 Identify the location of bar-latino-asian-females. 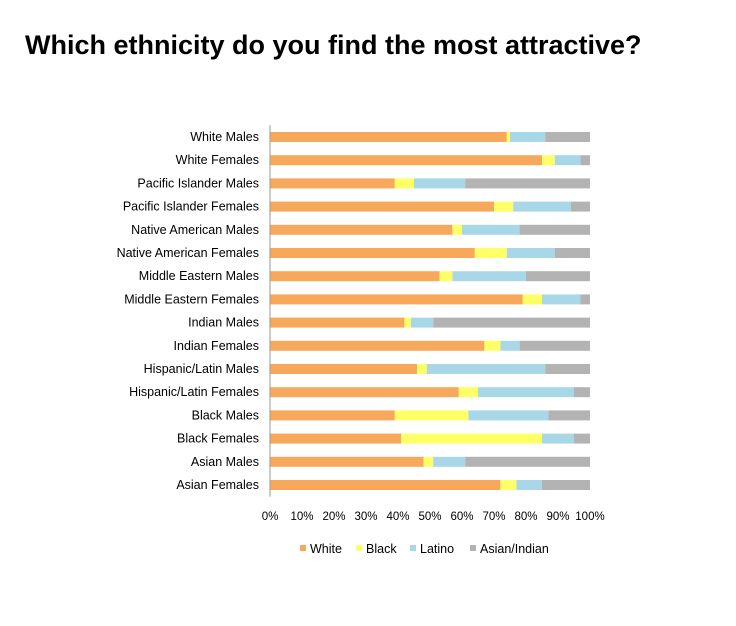
(529, 485).